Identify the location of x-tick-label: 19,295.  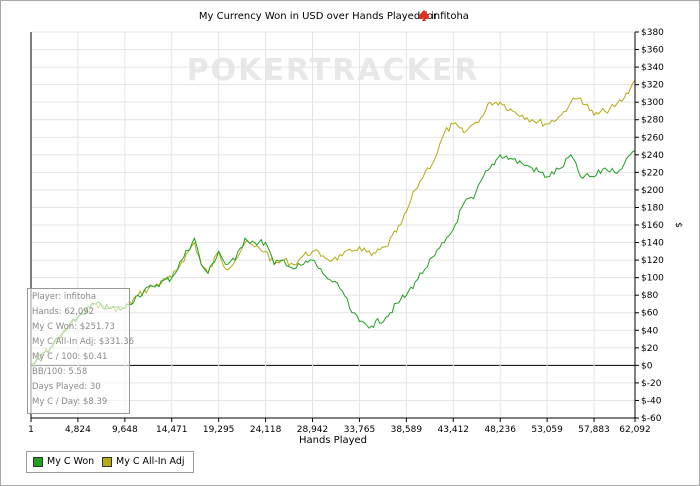
(219, 430).